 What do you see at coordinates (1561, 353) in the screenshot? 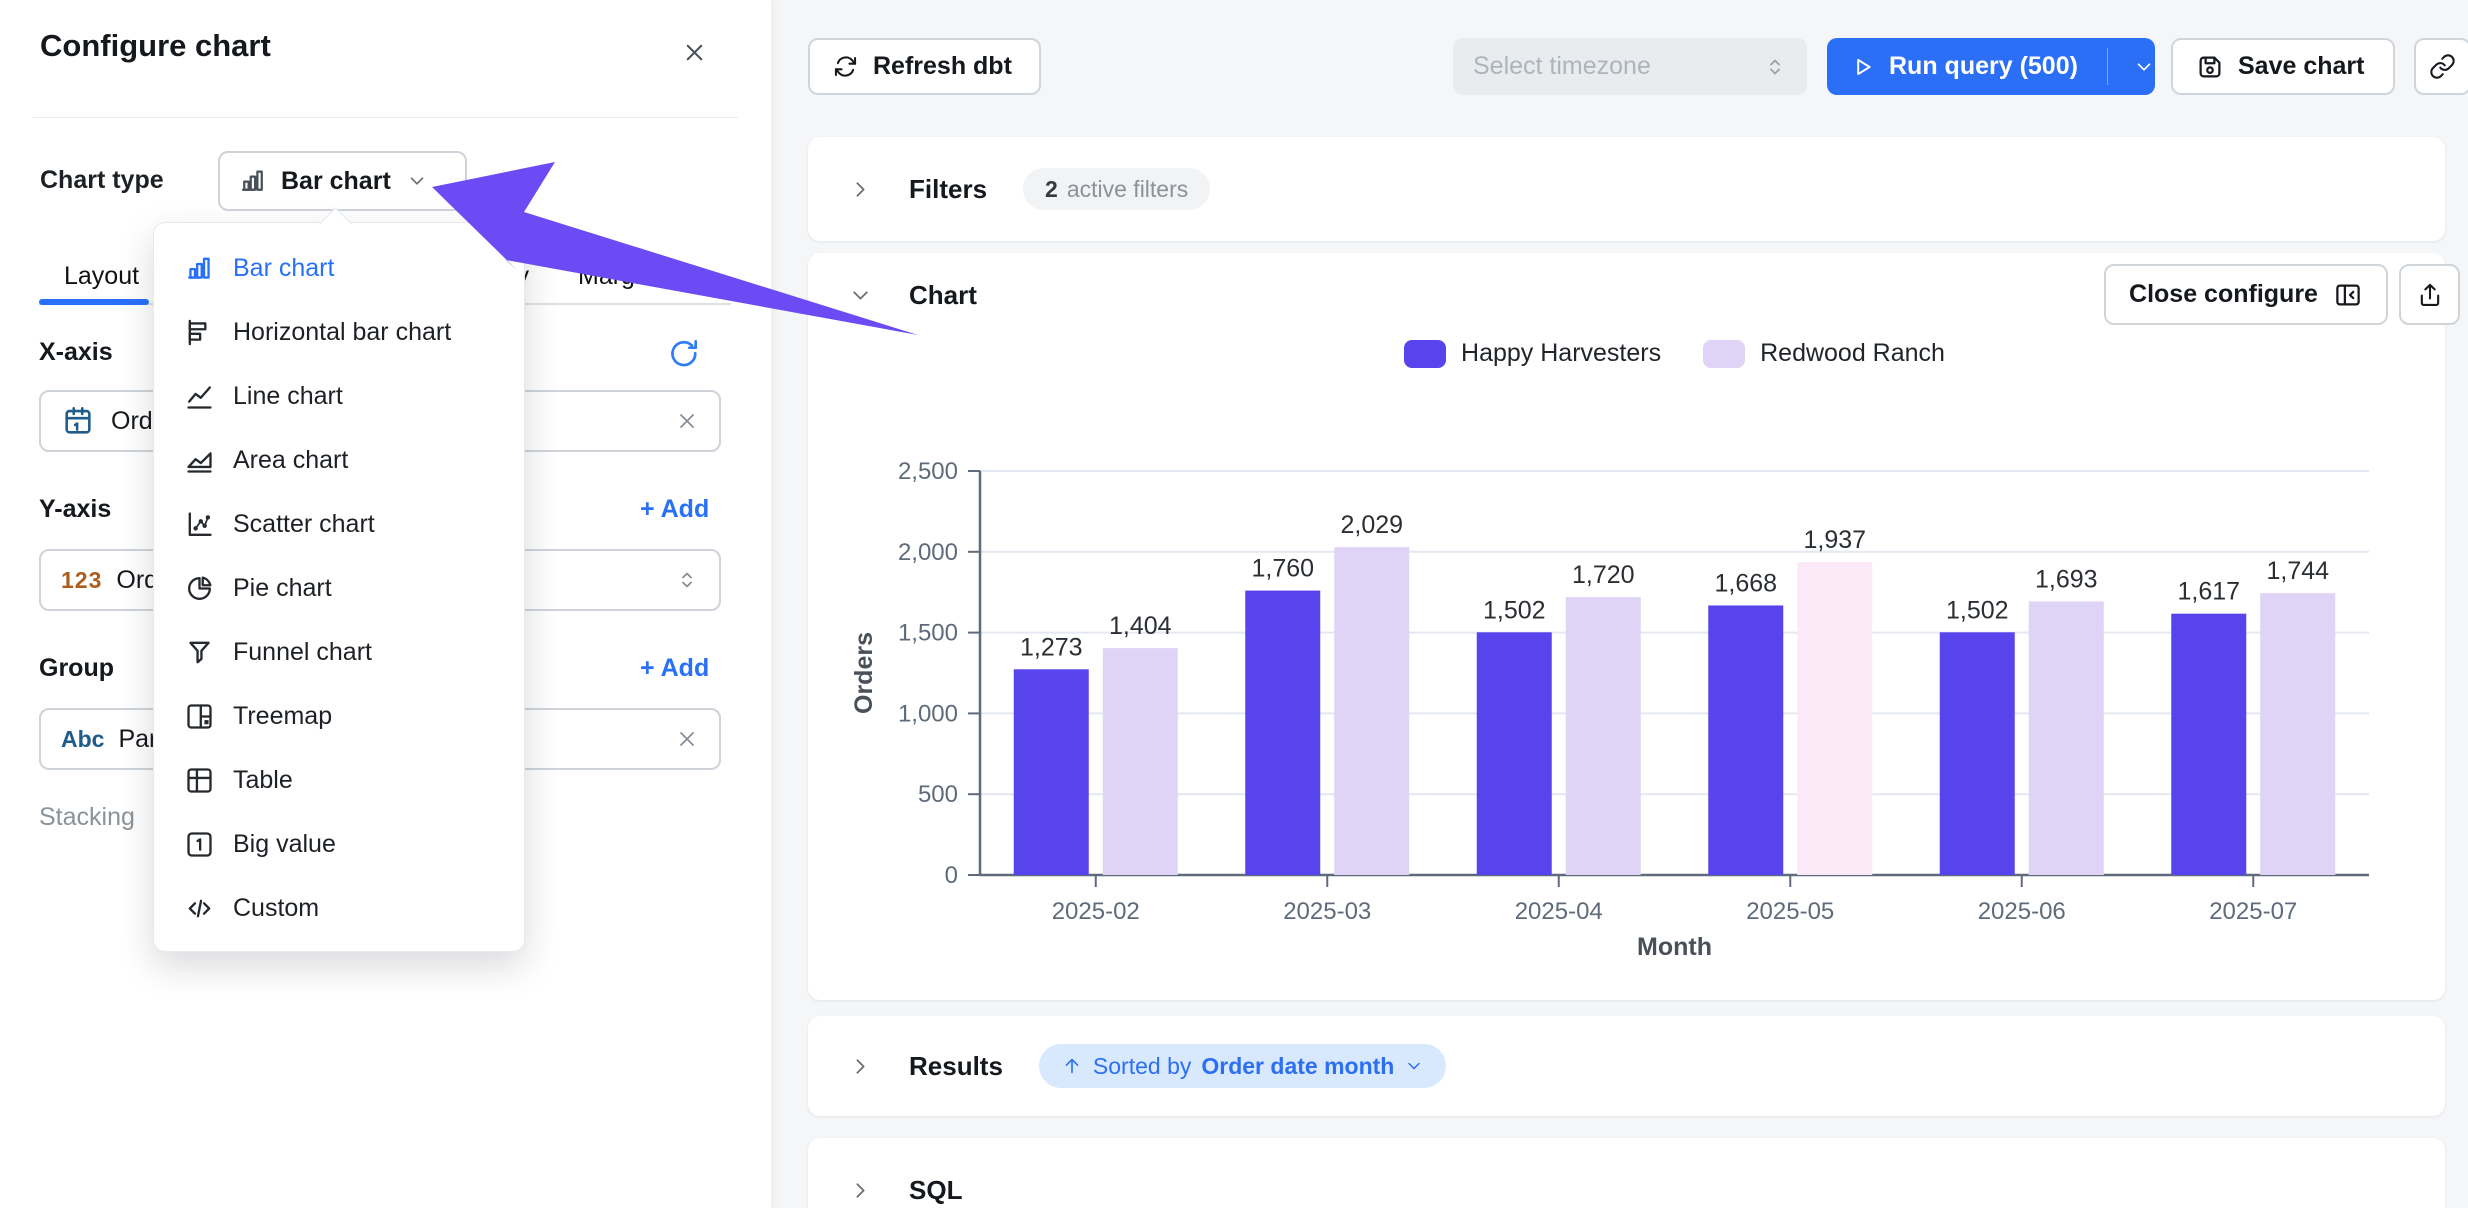
I see `legend-label: Happy Harvesters` at bounding box center [1561, 353].